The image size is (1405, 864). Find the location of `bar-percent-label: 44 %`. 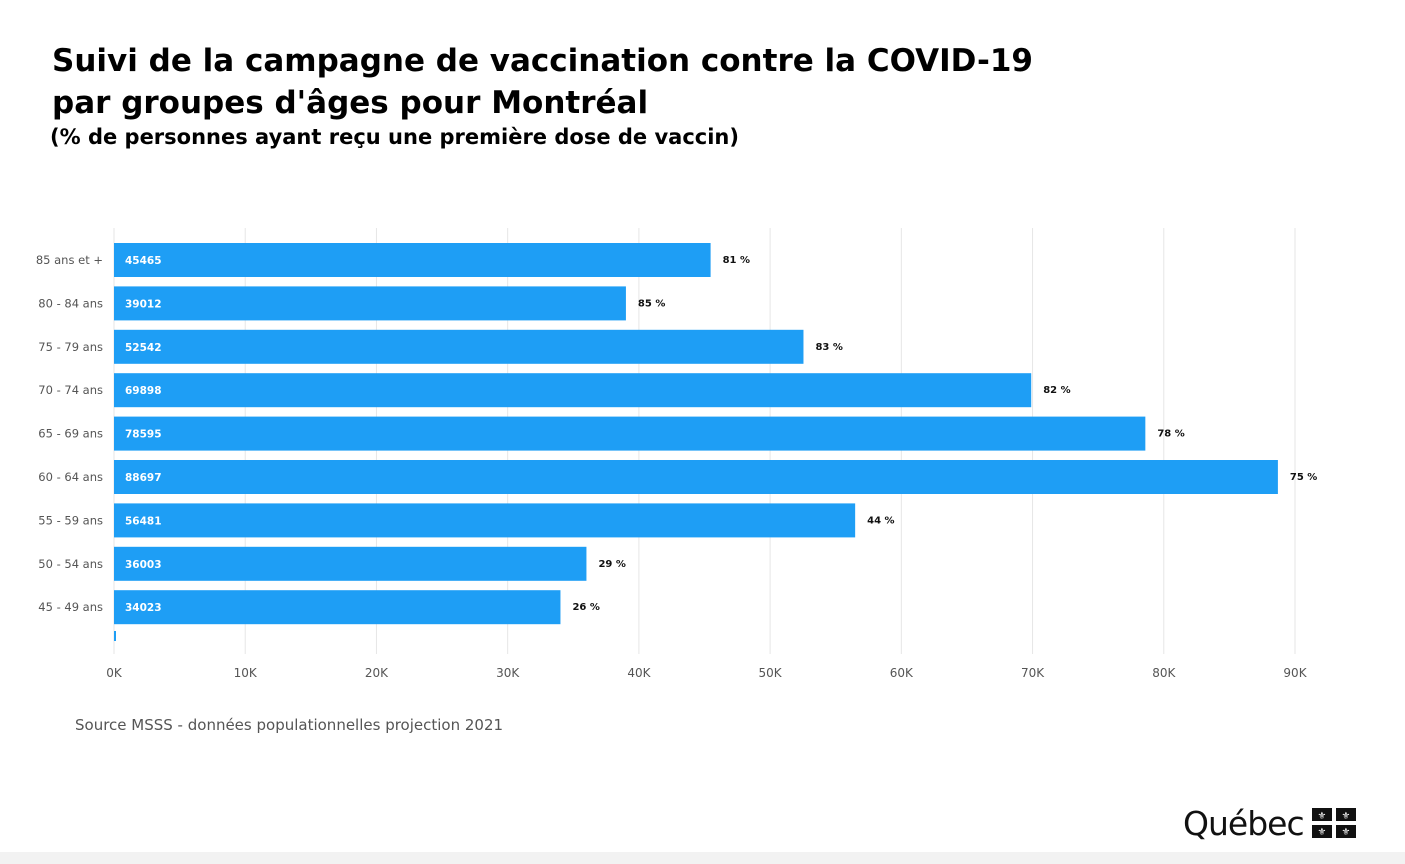

bar-percent-label: 44 % is located at coordinates (880, 520).